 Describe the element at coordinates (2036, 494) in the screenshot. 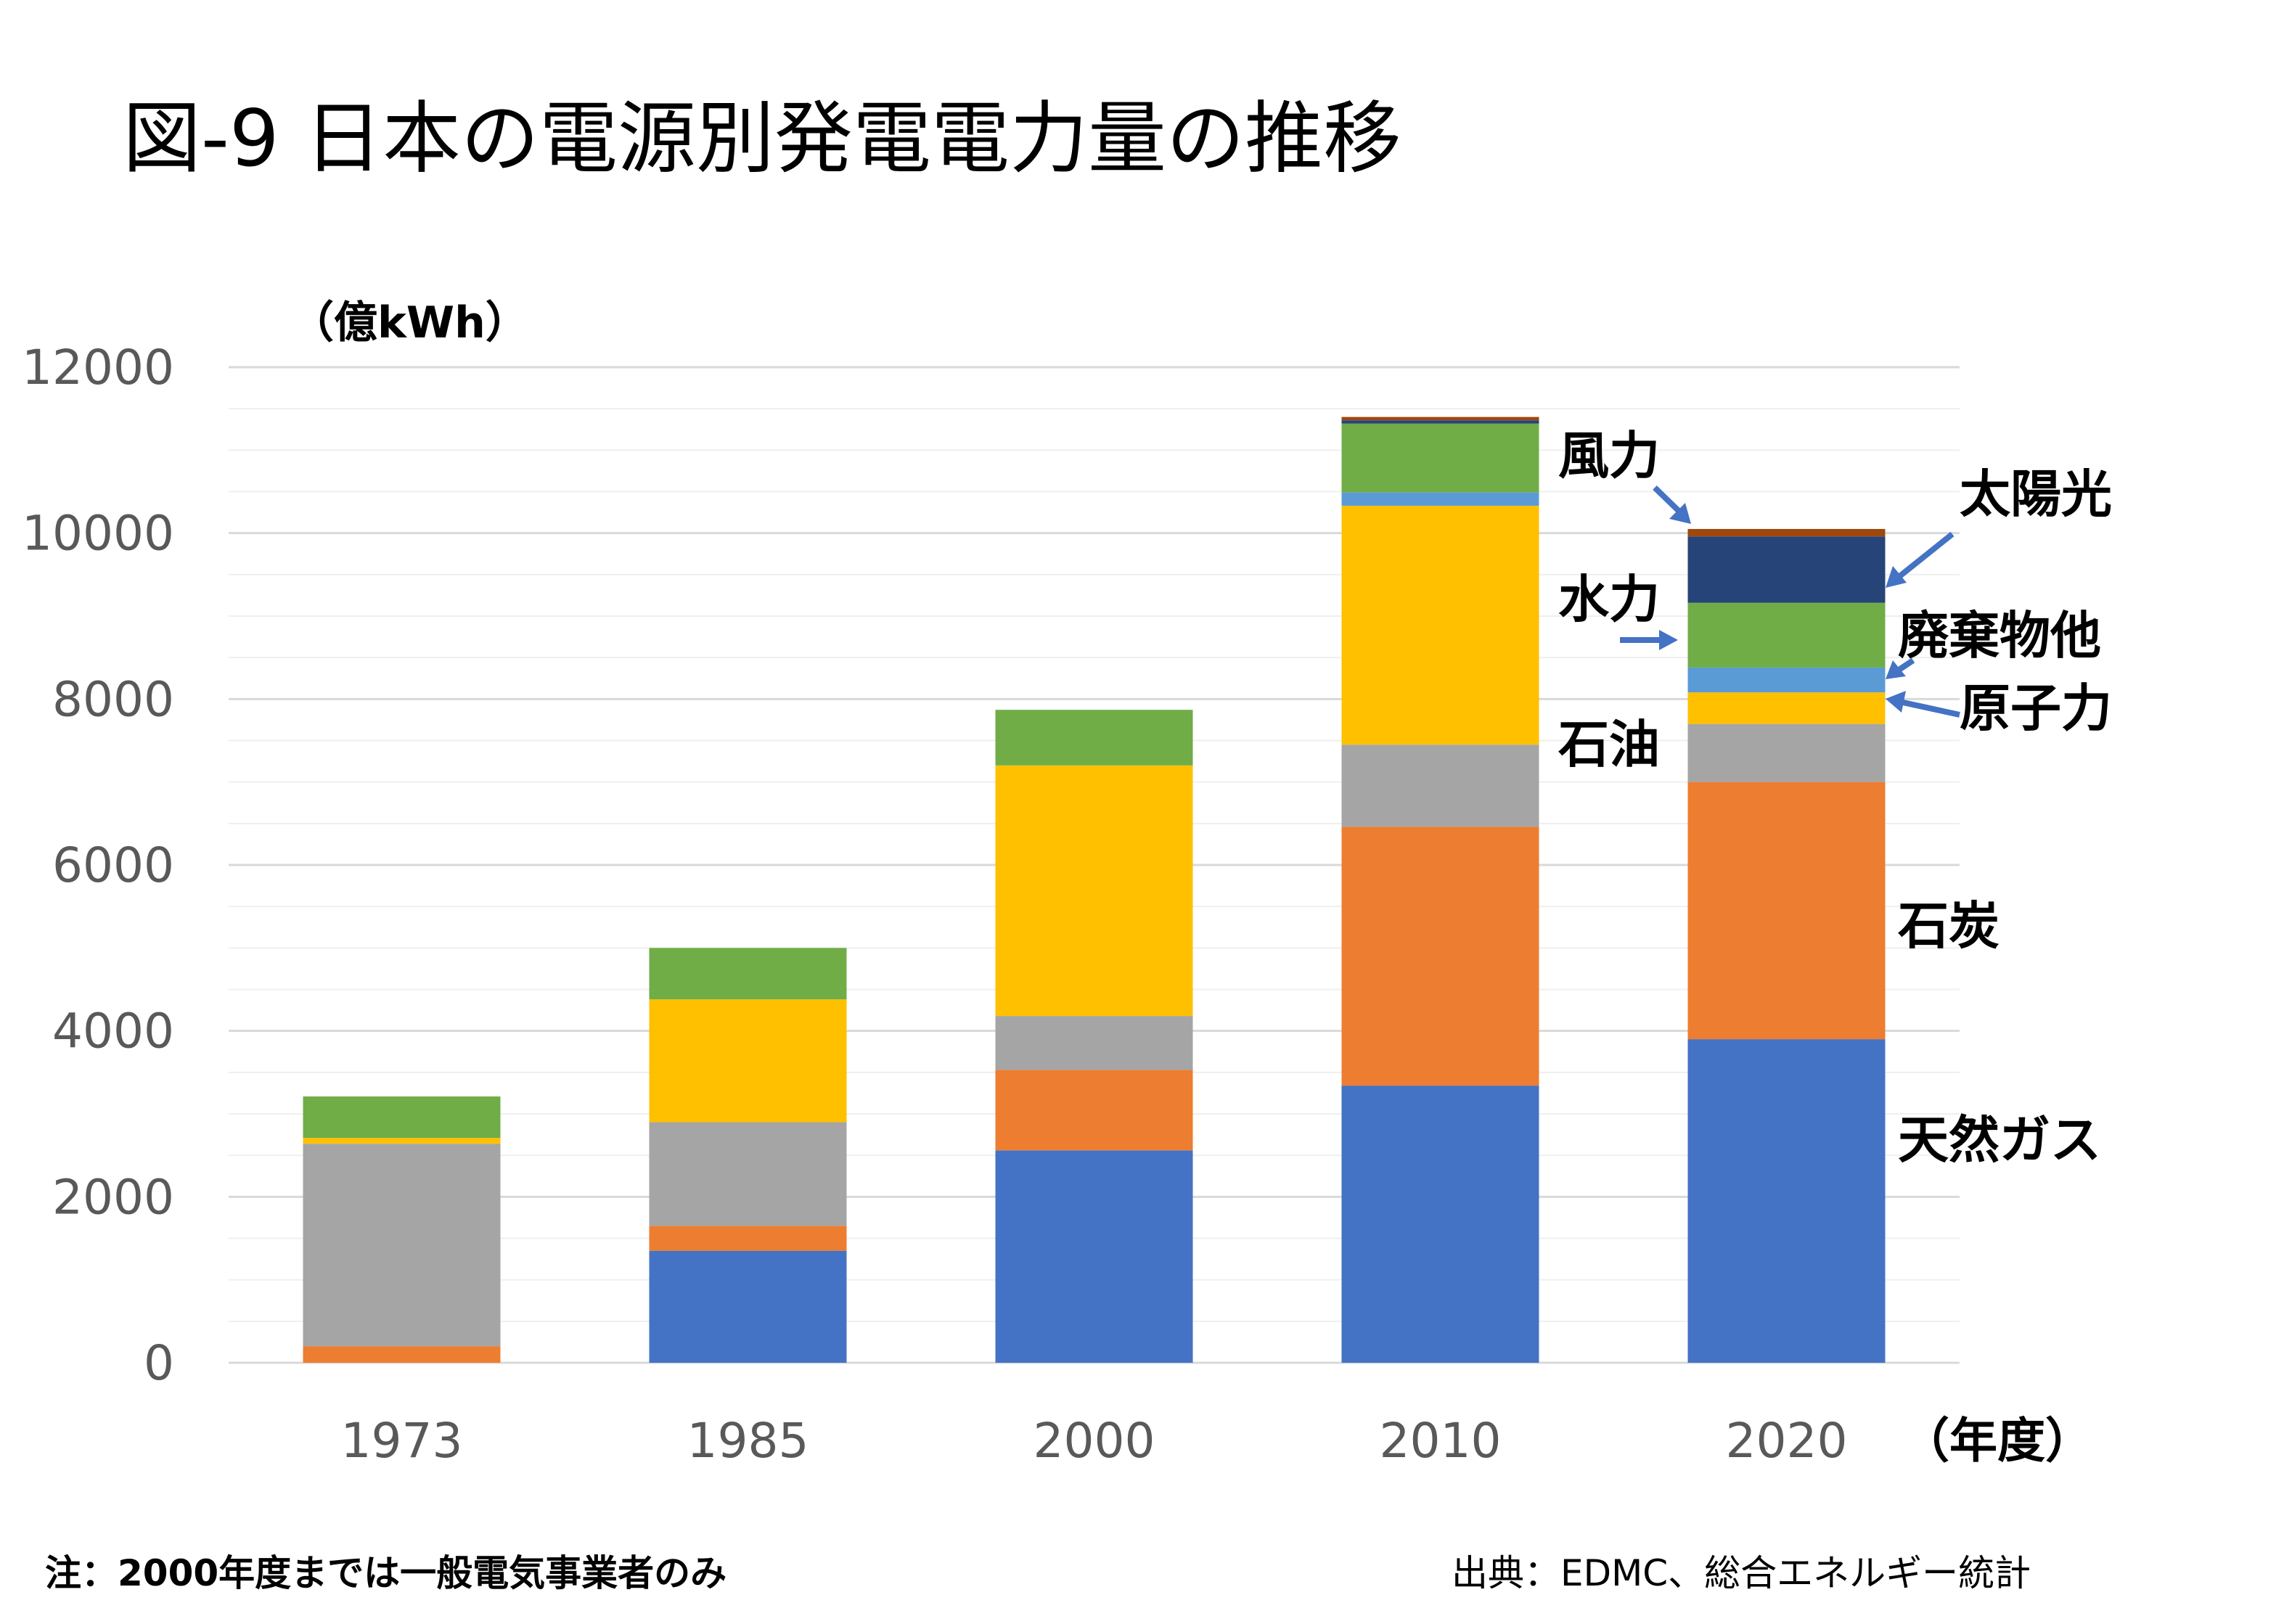

I see `label-solar: 太陽光` at that location.